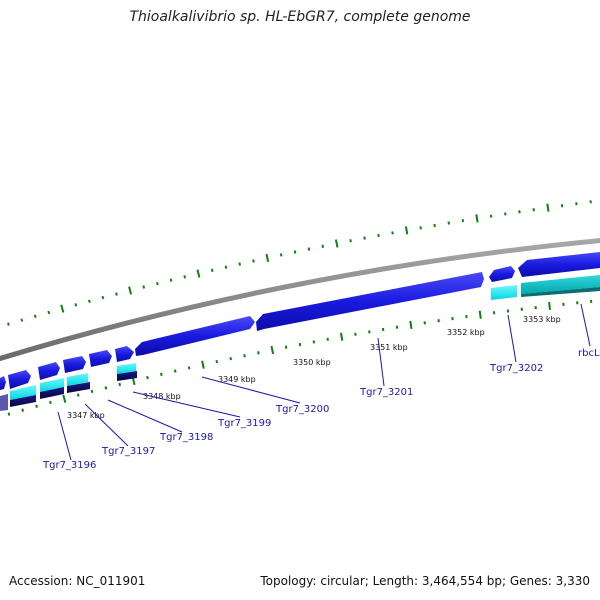 This screenshot has width=600, height=600. I want to click on kbp-label: 3349 kbp, so click(237, 379).